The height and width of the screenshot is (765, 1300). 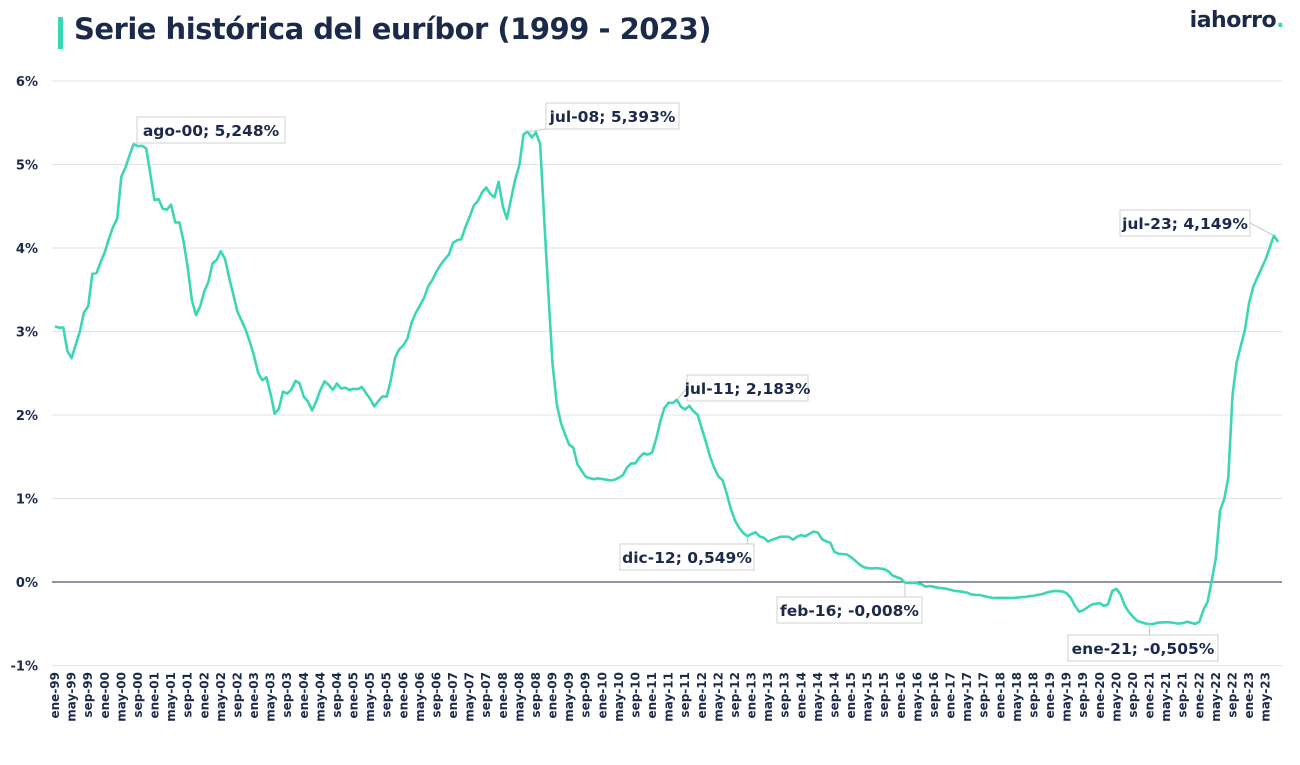 What do you see at coordinates (27, 249) in the screenshot?
I see `y-tick-label: 4%` at bounding box center [27, 249].